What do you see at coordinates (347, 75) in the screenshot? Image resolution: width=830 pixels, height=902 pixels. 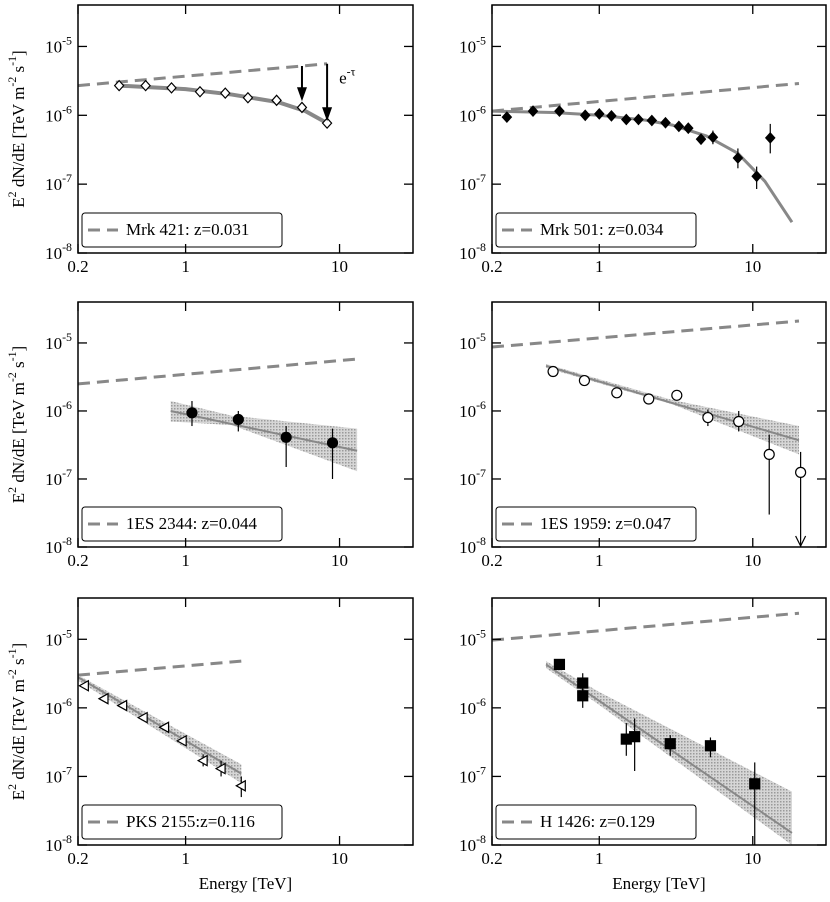 I see `annotation: e-τ` at bounding box center [347, 75].